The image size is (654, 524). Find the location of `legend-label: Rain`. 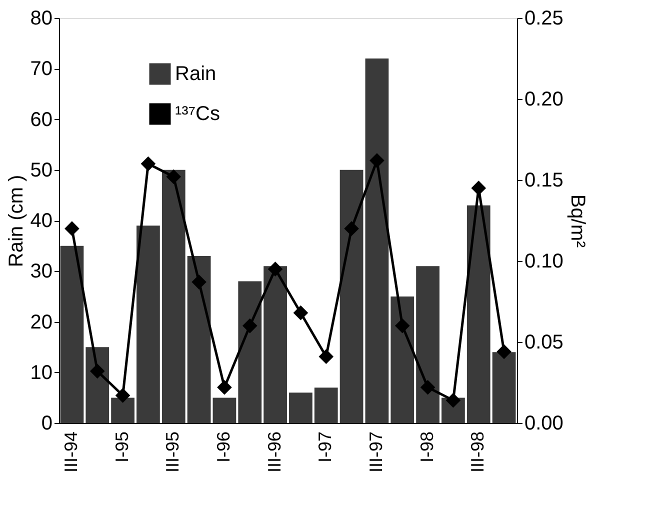

legend-label: Rain is located at coordinates (195, 74).